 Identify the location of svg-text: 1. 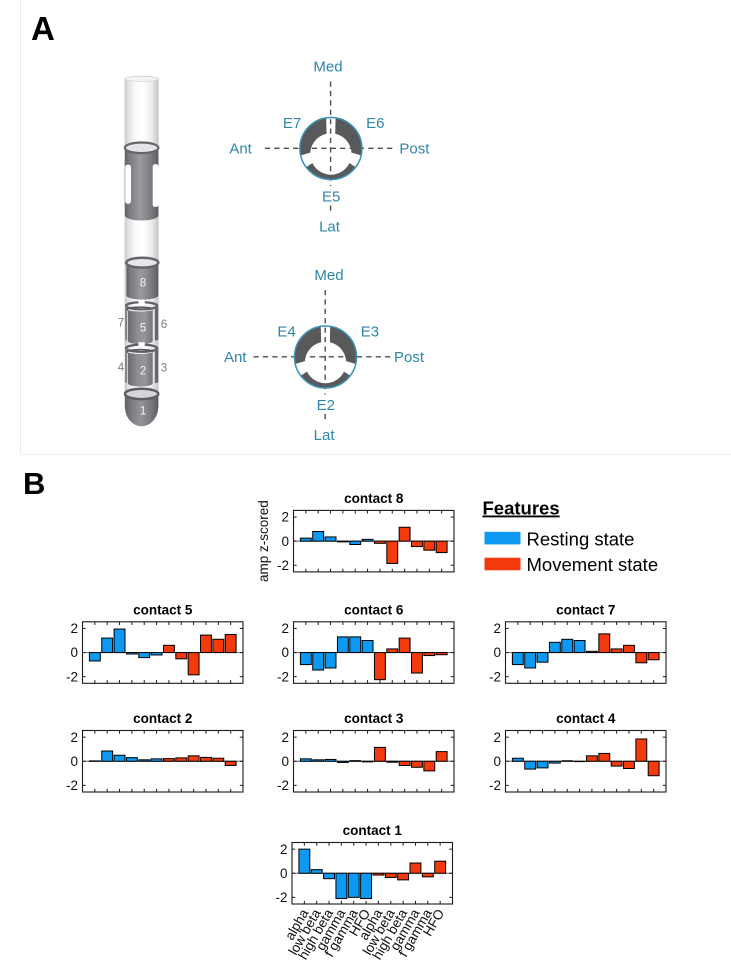
(143, 411).